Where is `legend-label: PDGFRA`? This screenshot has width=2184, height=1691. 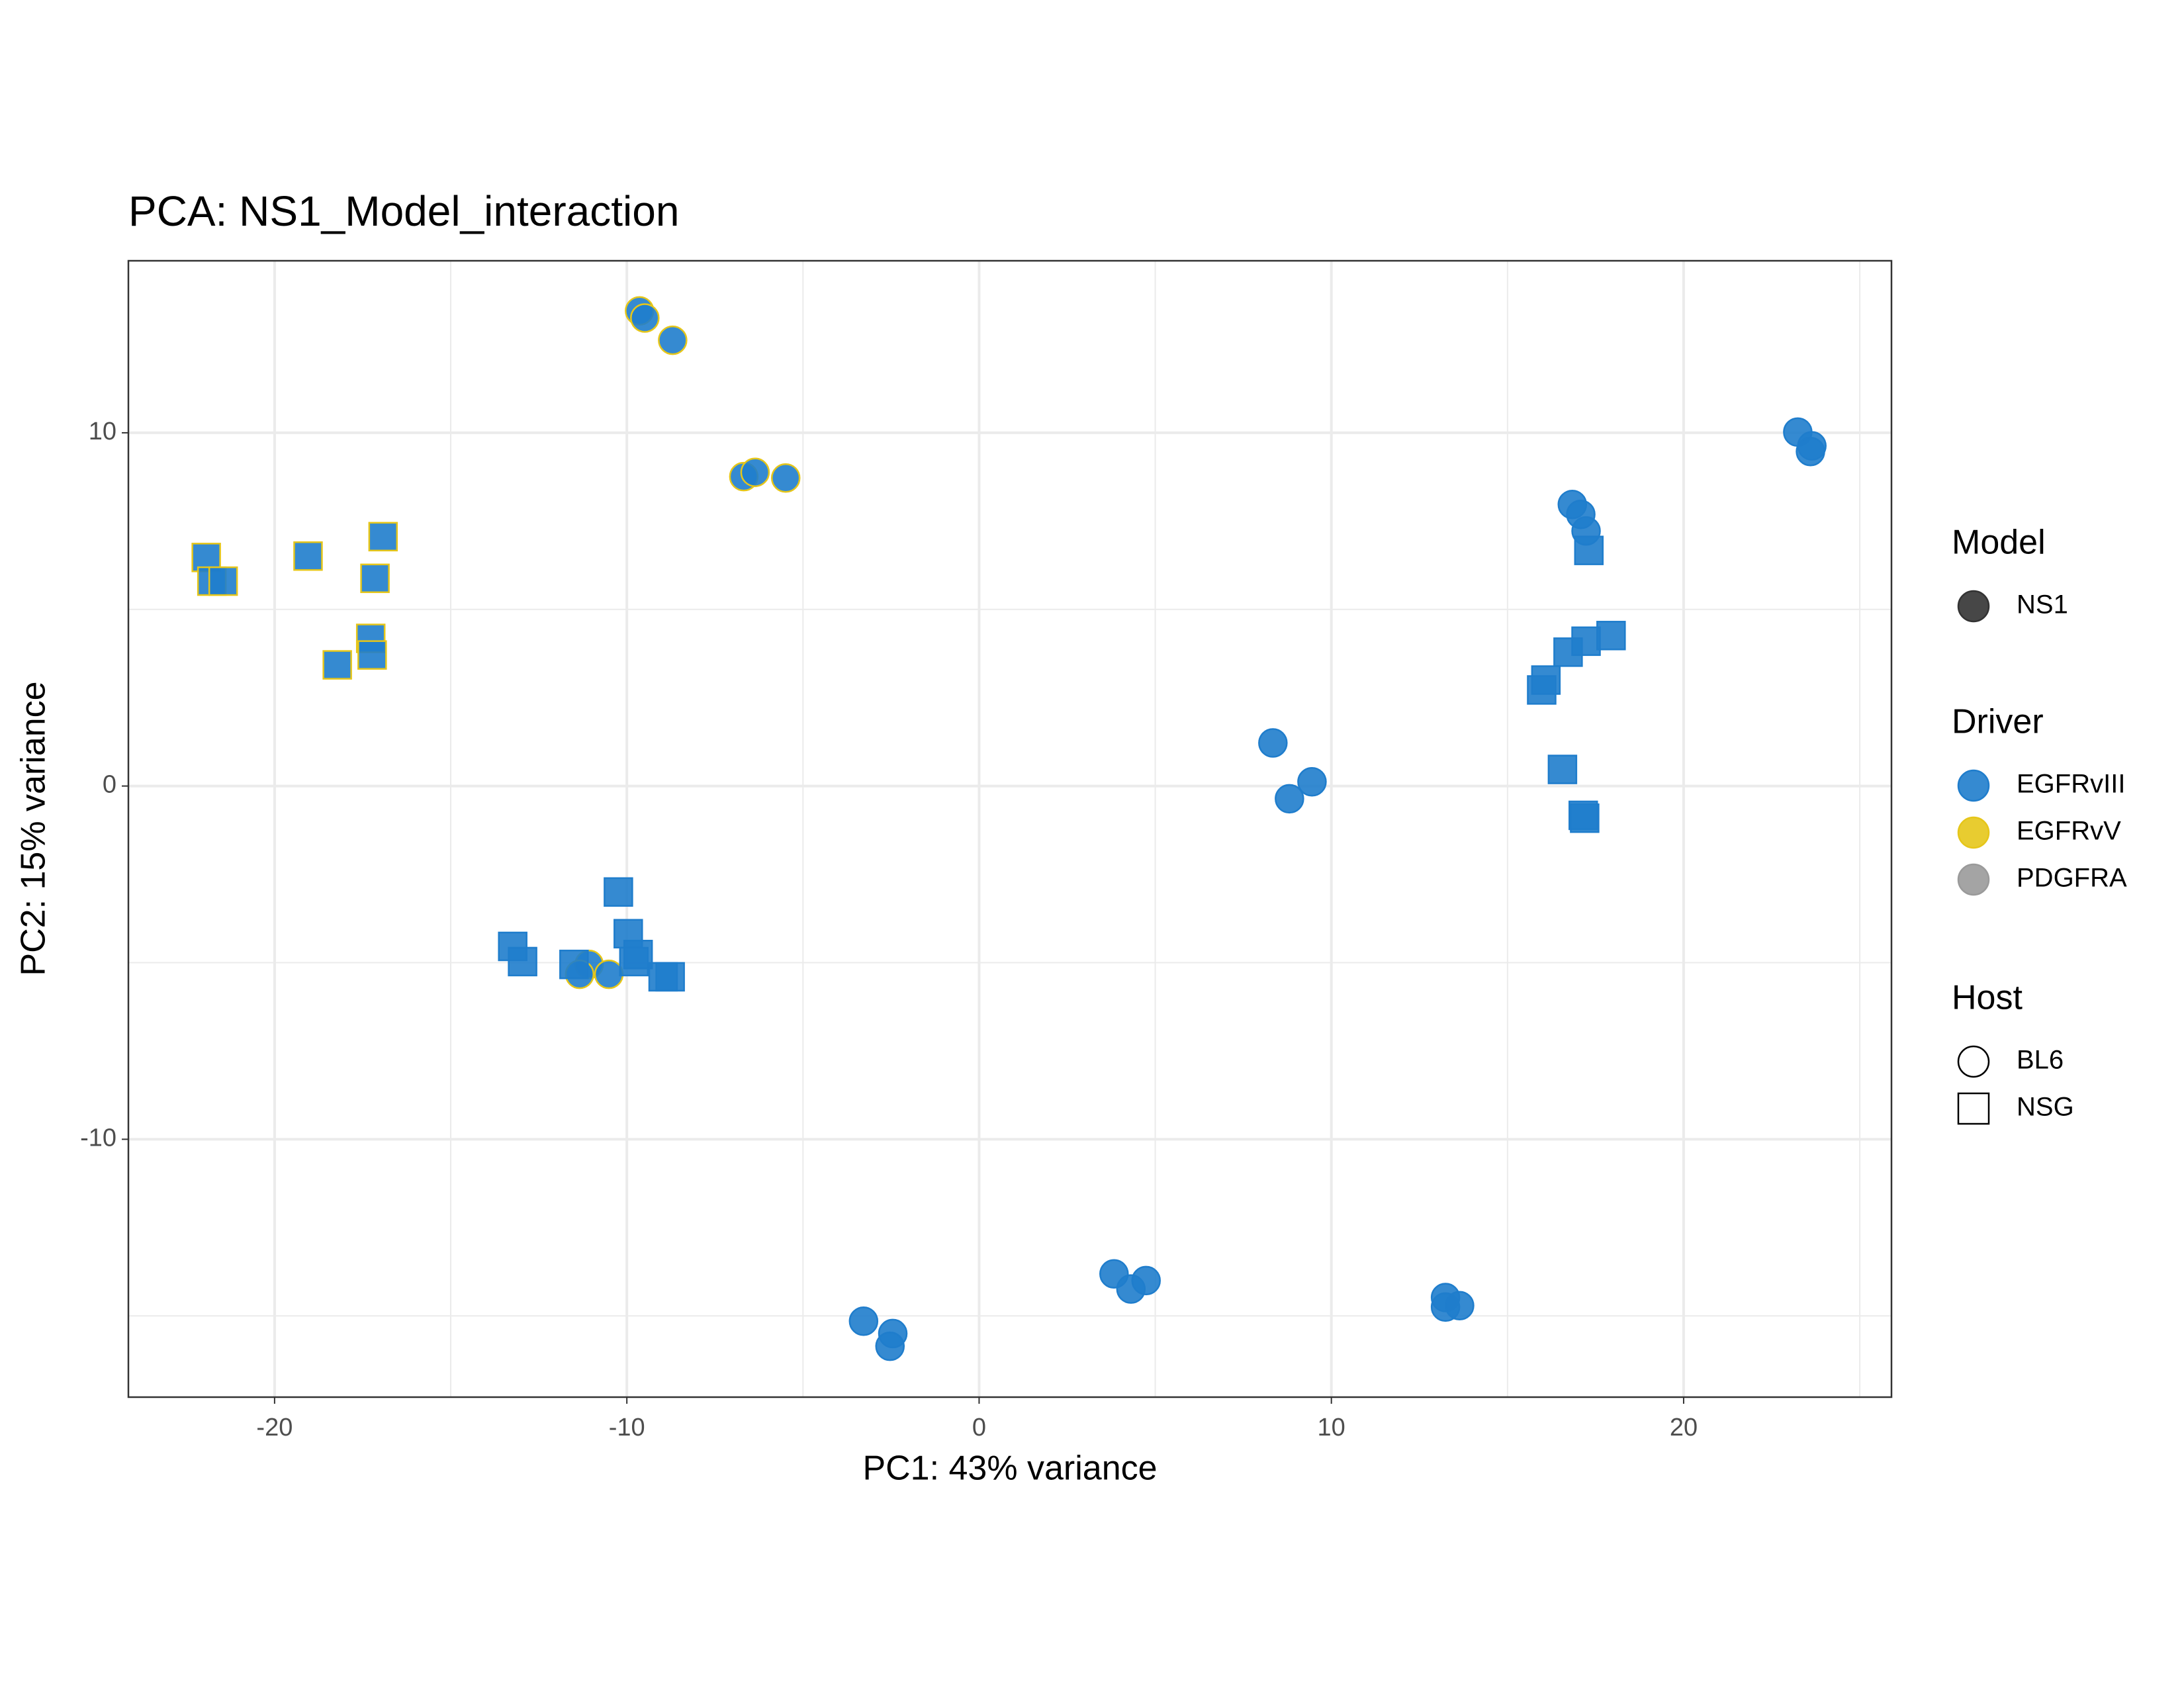
legend-label: PDGFRA is located at coordinates (2072, 878).